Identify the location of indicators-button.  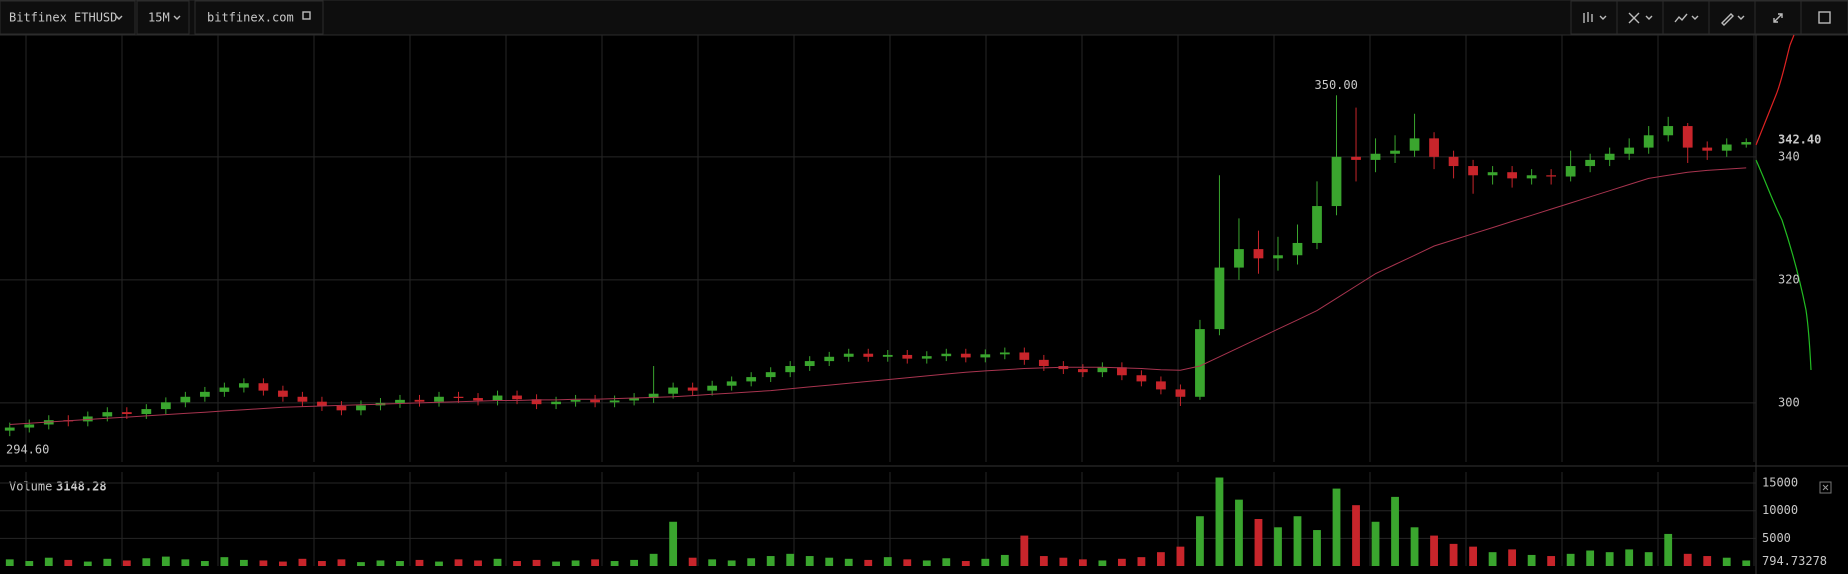
(1686, 17).